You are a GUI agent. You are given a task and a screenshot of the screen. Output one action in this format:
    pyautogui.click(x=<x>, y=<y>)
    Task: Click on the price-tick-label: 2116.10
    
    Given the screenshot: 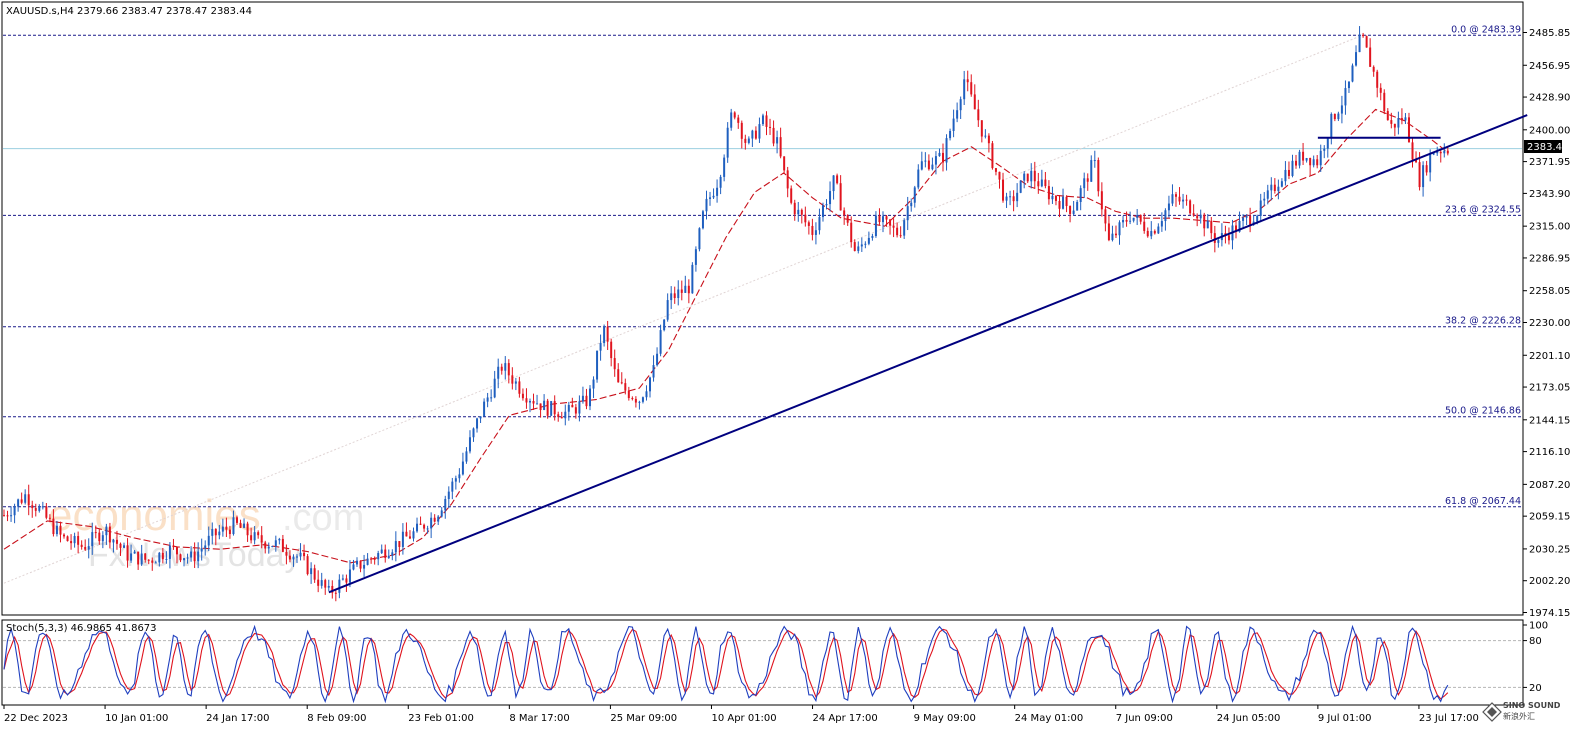 What is the action you would take?
    pyautogui.click(x=1549, y=452)
    